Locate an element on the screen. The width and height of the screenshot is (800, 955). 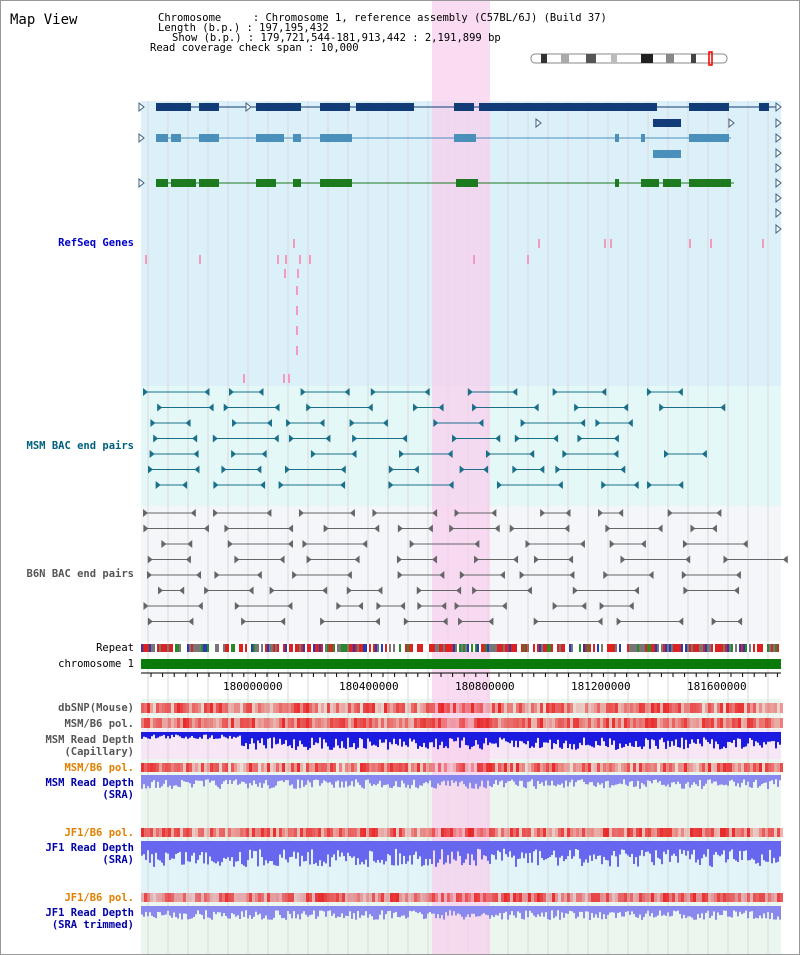
track-label-b6n-bac: B6N BAC end pairs is located at coordinates (80, 574).